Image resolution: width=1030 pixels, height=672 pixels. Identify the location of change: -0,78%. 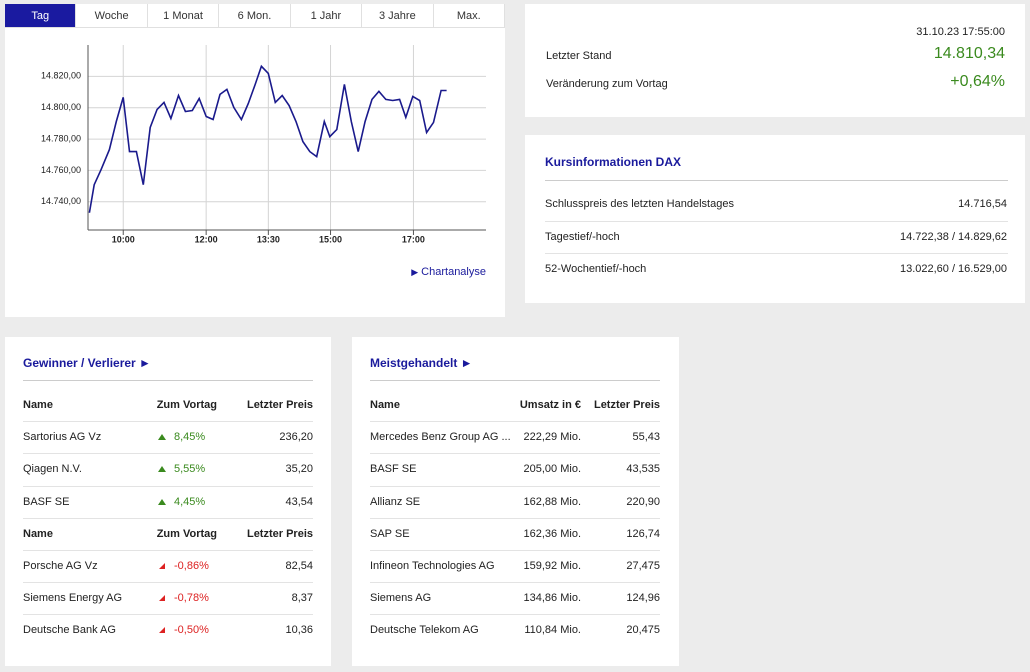
(191, 598).